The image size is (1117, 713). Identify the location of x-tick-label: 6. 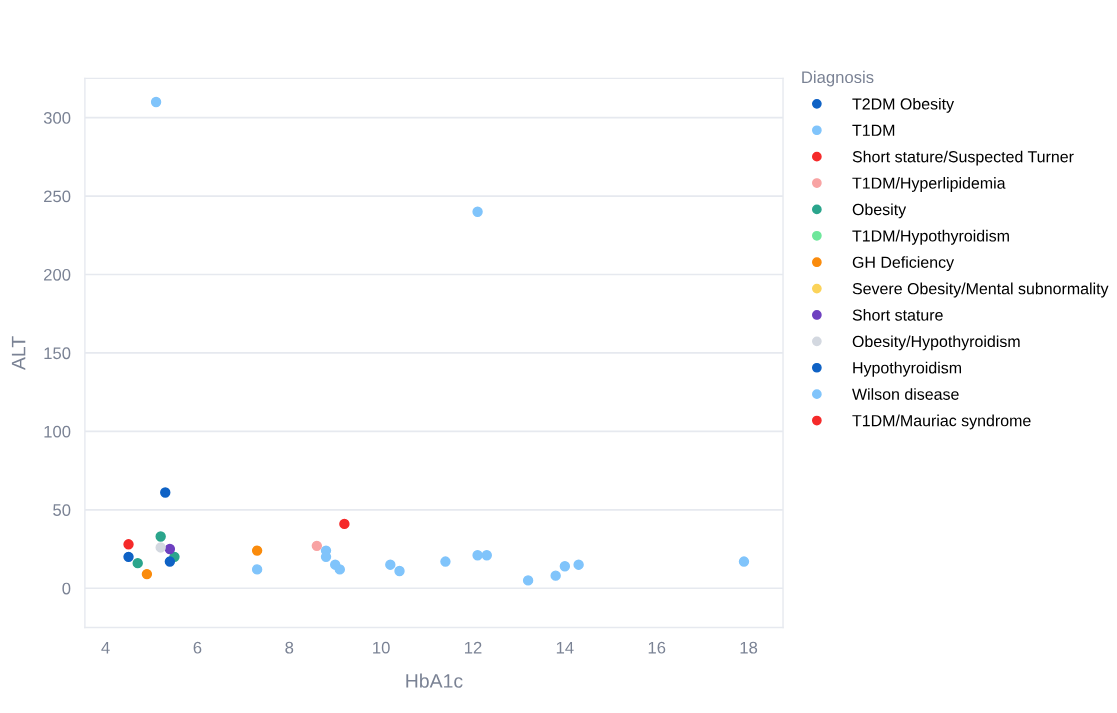
(197, 647).